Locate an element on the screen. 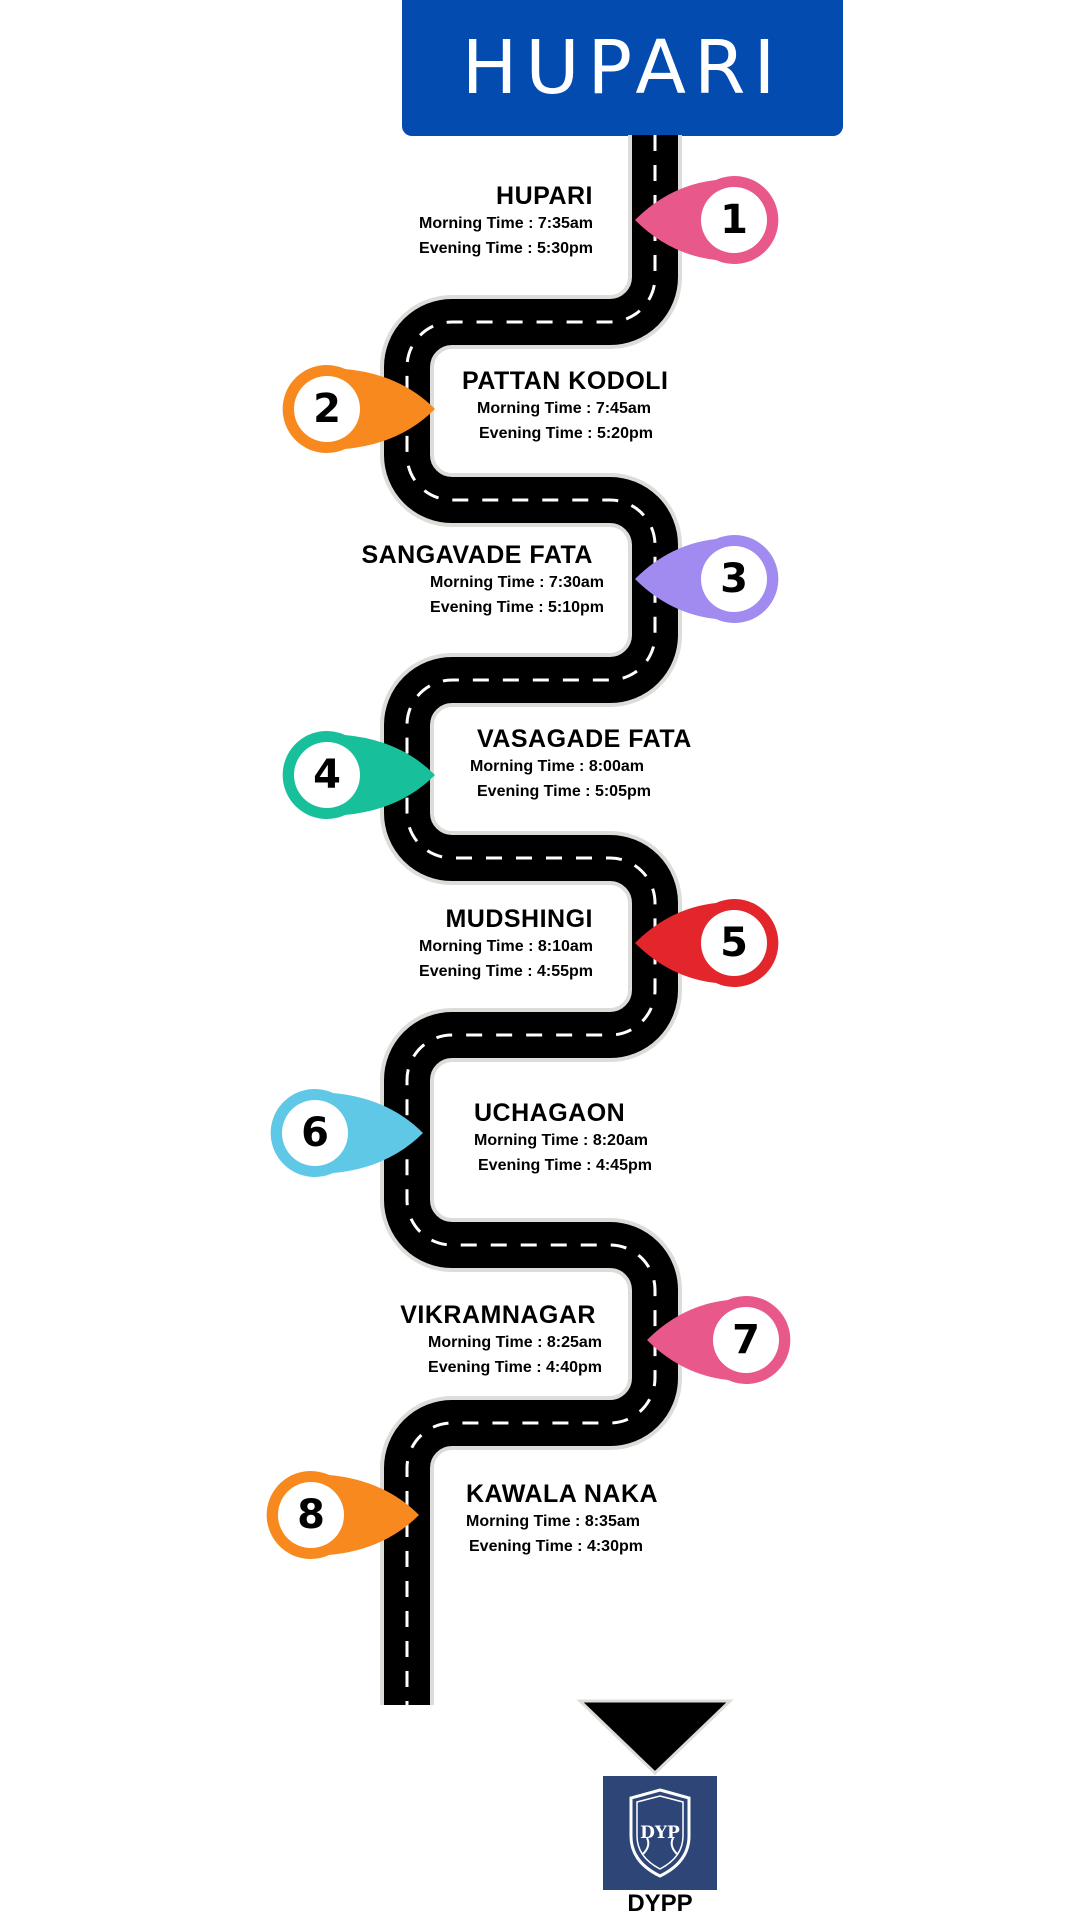 The width and height of the screenshot is (1080, 1920). morning-time: Morning Time : 7:35am is located at coordinates (506, 223).